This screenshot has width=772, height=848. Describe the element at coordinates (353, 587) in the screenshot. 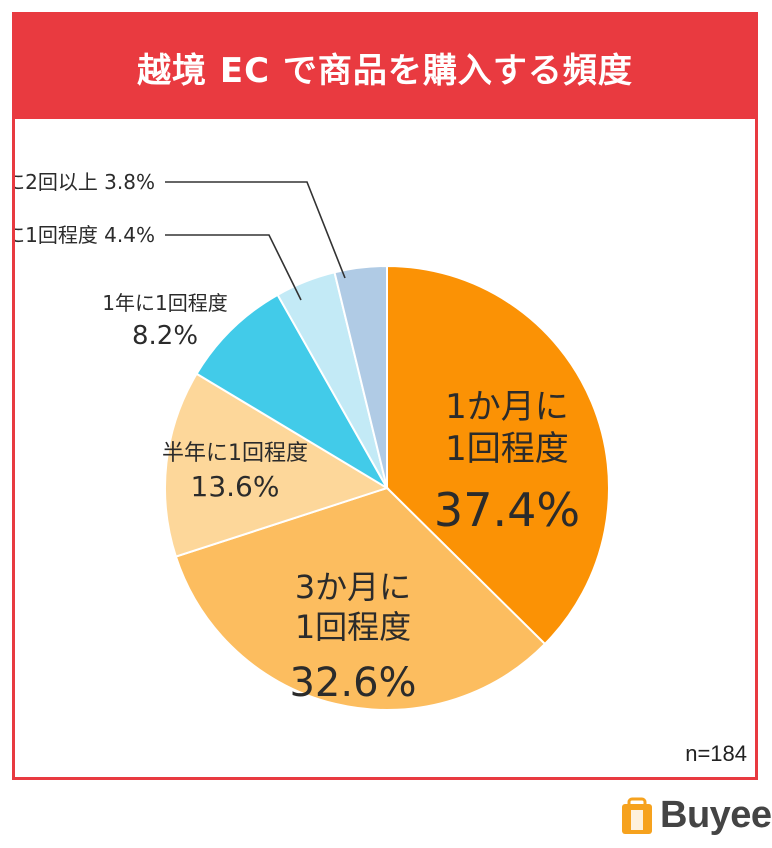

I see `slice-name: 3か月に` at that location.